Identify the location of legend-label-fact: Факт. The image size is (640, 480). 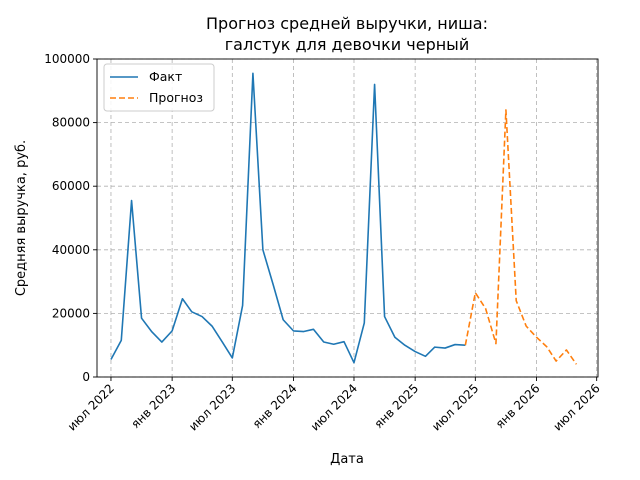
(165, 76).